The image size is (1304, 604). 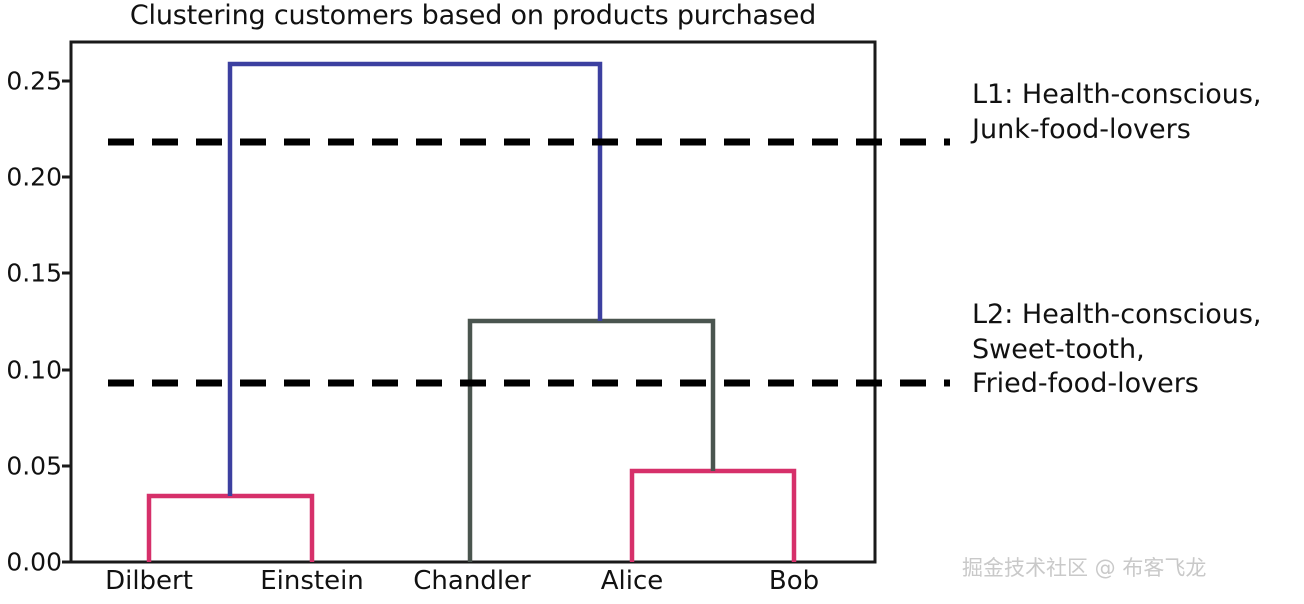 I want to click on ytick-label-5: 0.25, so click(x=34, y=81).